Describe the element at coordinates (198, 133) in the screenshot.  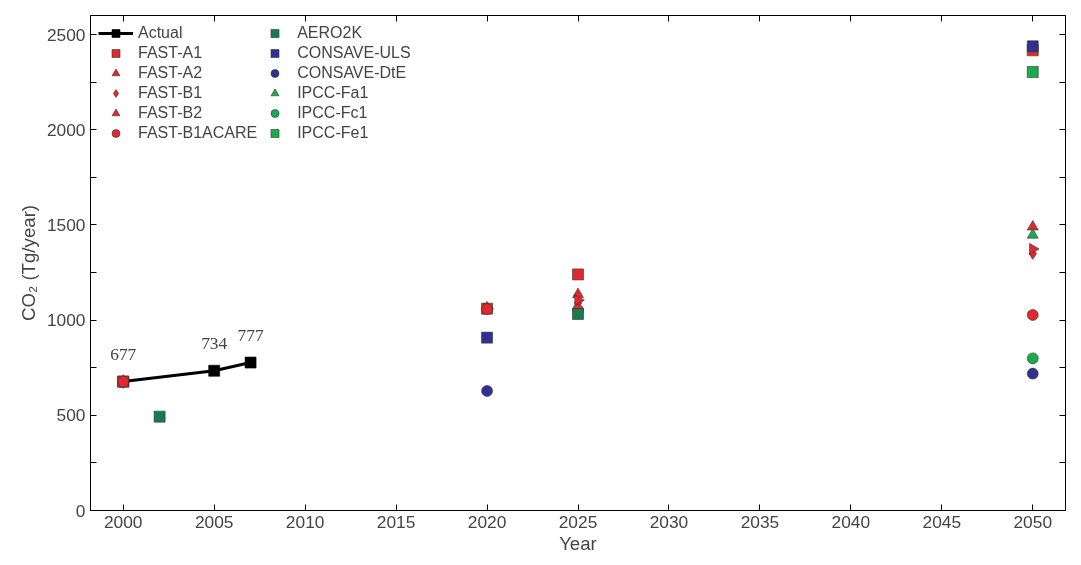
I see `legend-label: FAST-B1ACARE` at that location.